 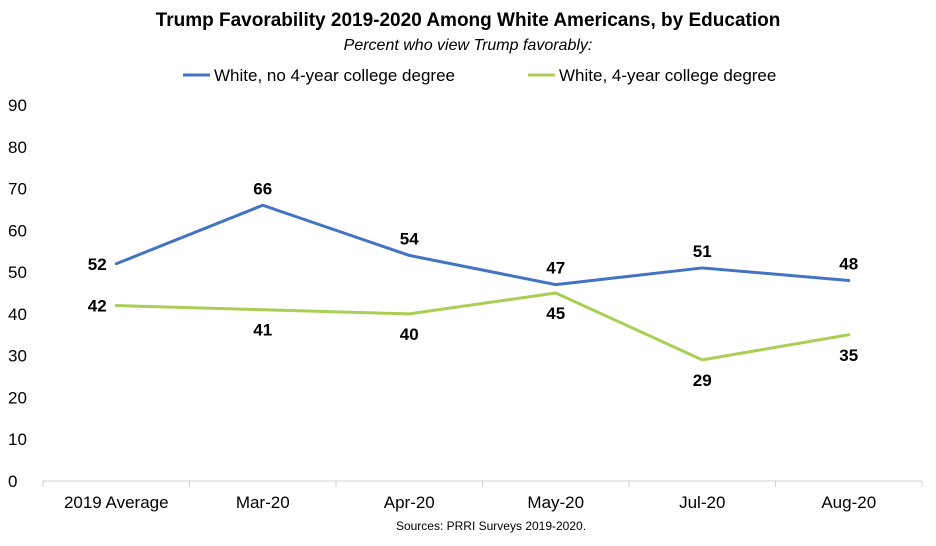 I want to click on source-note: Sources: PRRI Surveys 2019-2020., so click(x=491, y=526).